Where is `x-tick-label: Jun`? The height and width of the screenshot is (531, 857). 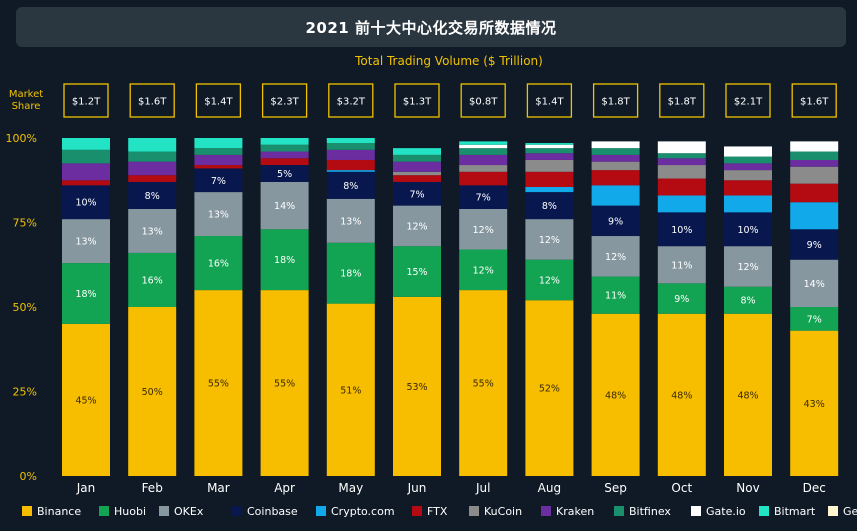 x-tick-label: Jun is located at coordinates (417, 488).